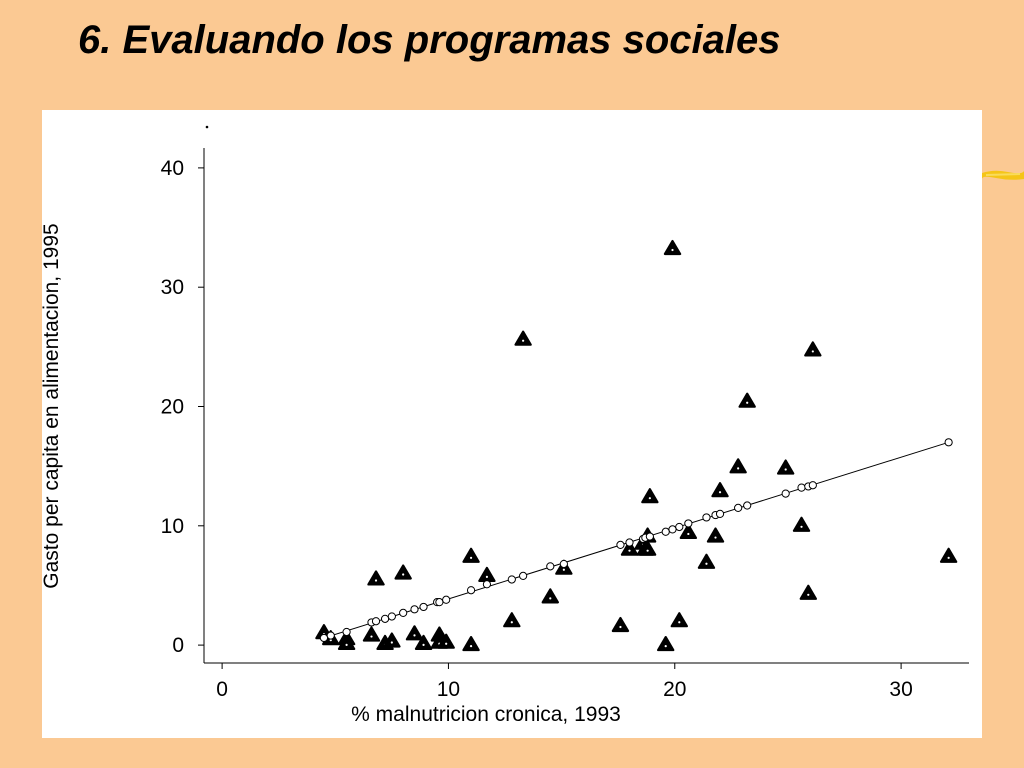 The width and height of the screenshot is (1024, 768). What do you see at coordinates (172, 168) in the screenshot?
I see `y-tick-label: 40` at bounding box center [172, 168].